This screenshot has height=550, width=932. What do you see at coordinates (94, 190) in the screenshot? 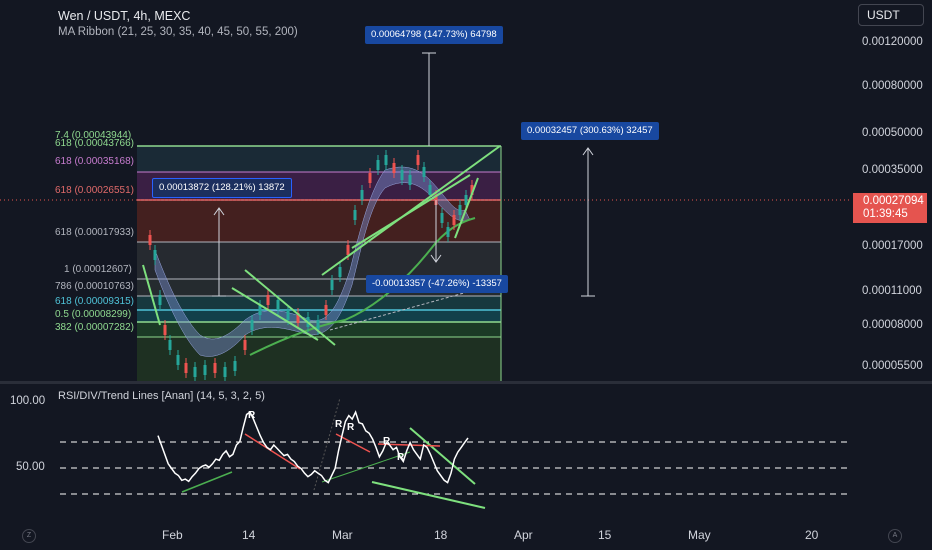
I see `fib-label: 618 (0.00026551)` at bounding box center [94, 190].